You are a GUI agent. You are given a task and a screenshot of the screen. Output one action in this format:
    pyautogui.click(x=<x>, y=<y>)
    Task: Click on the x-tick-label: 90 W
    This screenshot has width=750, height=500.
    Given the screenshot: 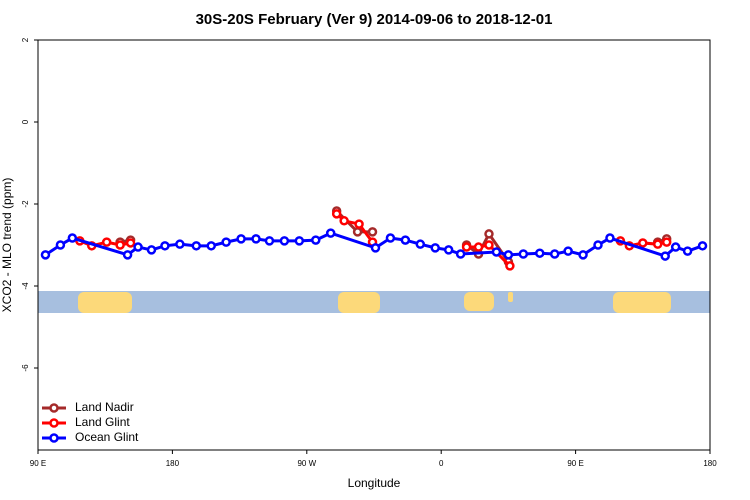 What is the action you would take?
    pyautogui.click(x=306, y=463)
    